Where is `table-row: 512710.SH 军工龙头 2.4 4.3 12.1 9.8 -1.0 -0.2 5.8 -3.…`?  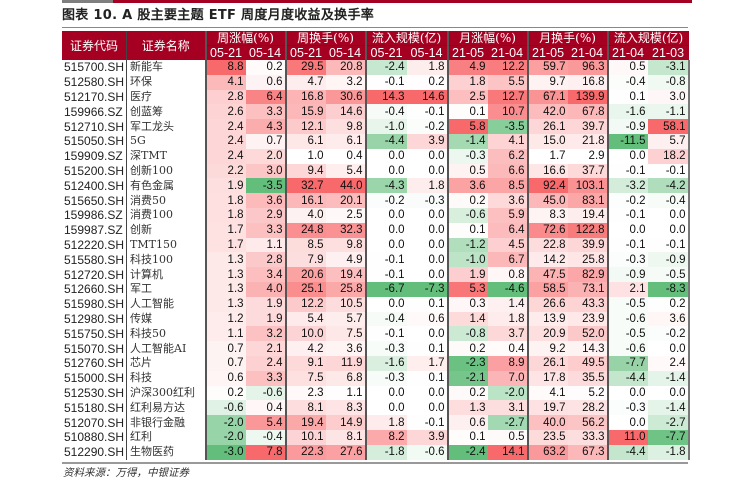
table-row: 512710.SH 军工龙头 2.4 4.3 12.1 9.8 -1.0 -0.2 5.8 -3.… is located at coordinates (376, 126).